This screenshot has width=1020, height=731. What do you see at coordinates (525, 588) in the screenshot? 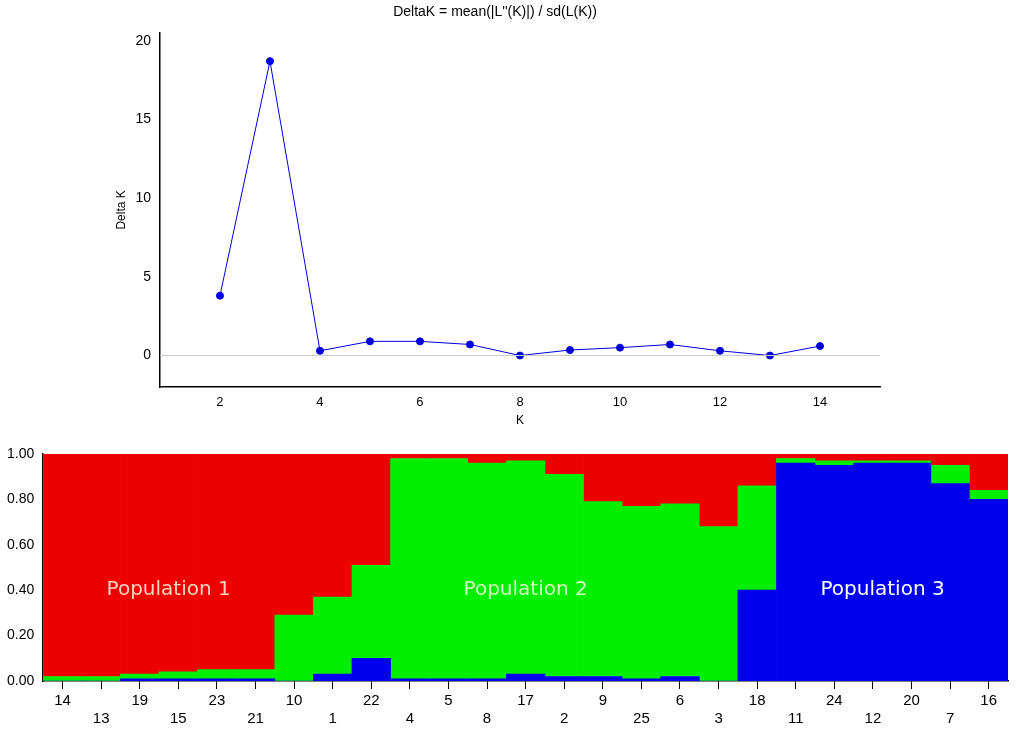
I see `annotation: Population 2` at bounding box center [525, 588].